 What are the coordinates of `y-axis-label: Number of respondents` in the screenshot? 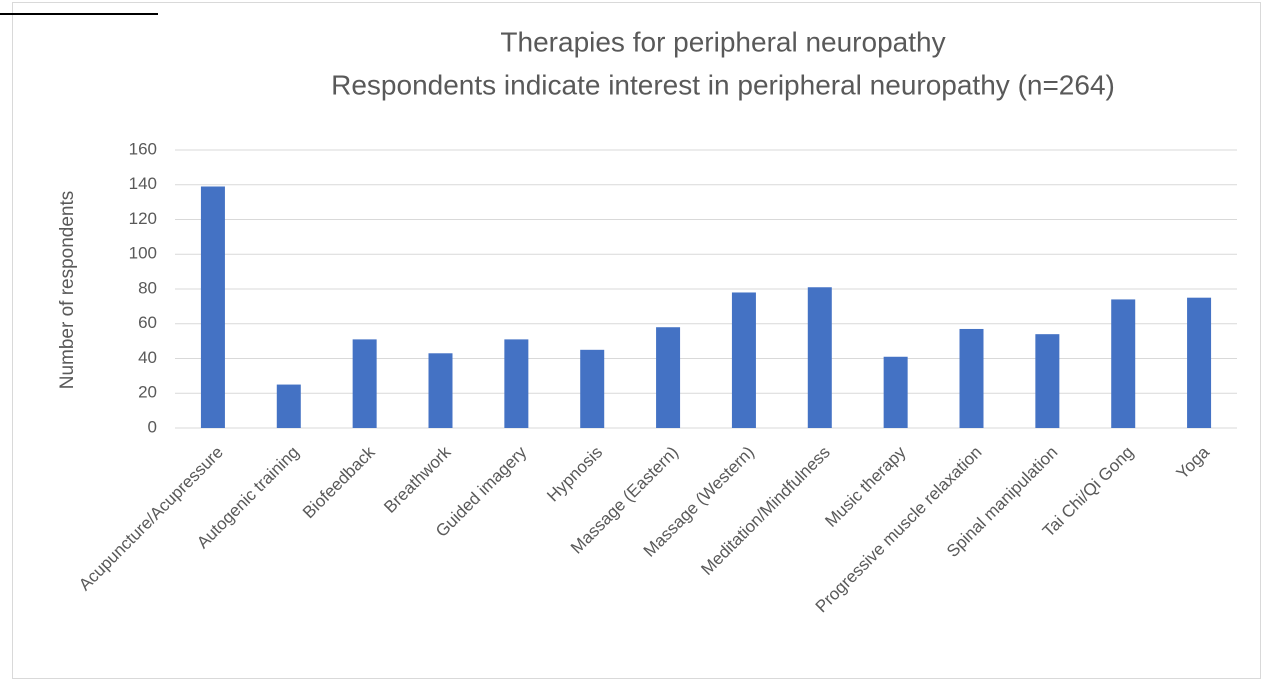 It's located at (67, 290).